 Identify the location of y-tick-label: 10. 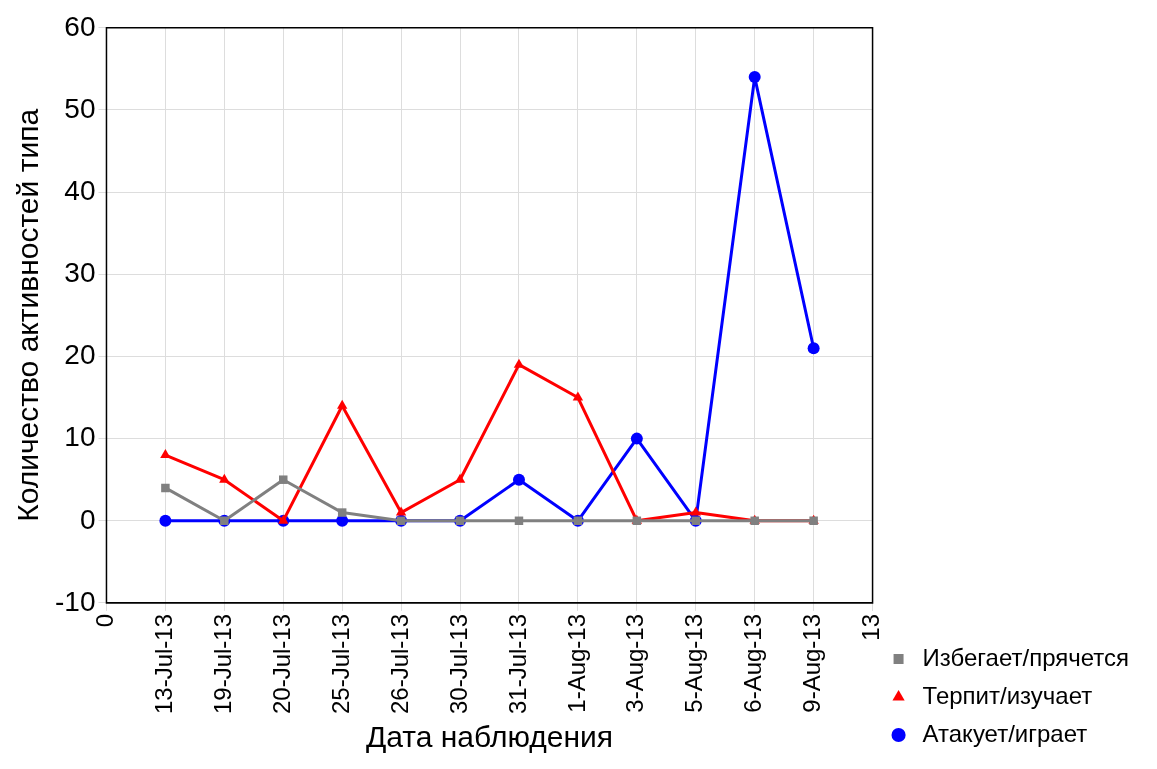
(80, 437).